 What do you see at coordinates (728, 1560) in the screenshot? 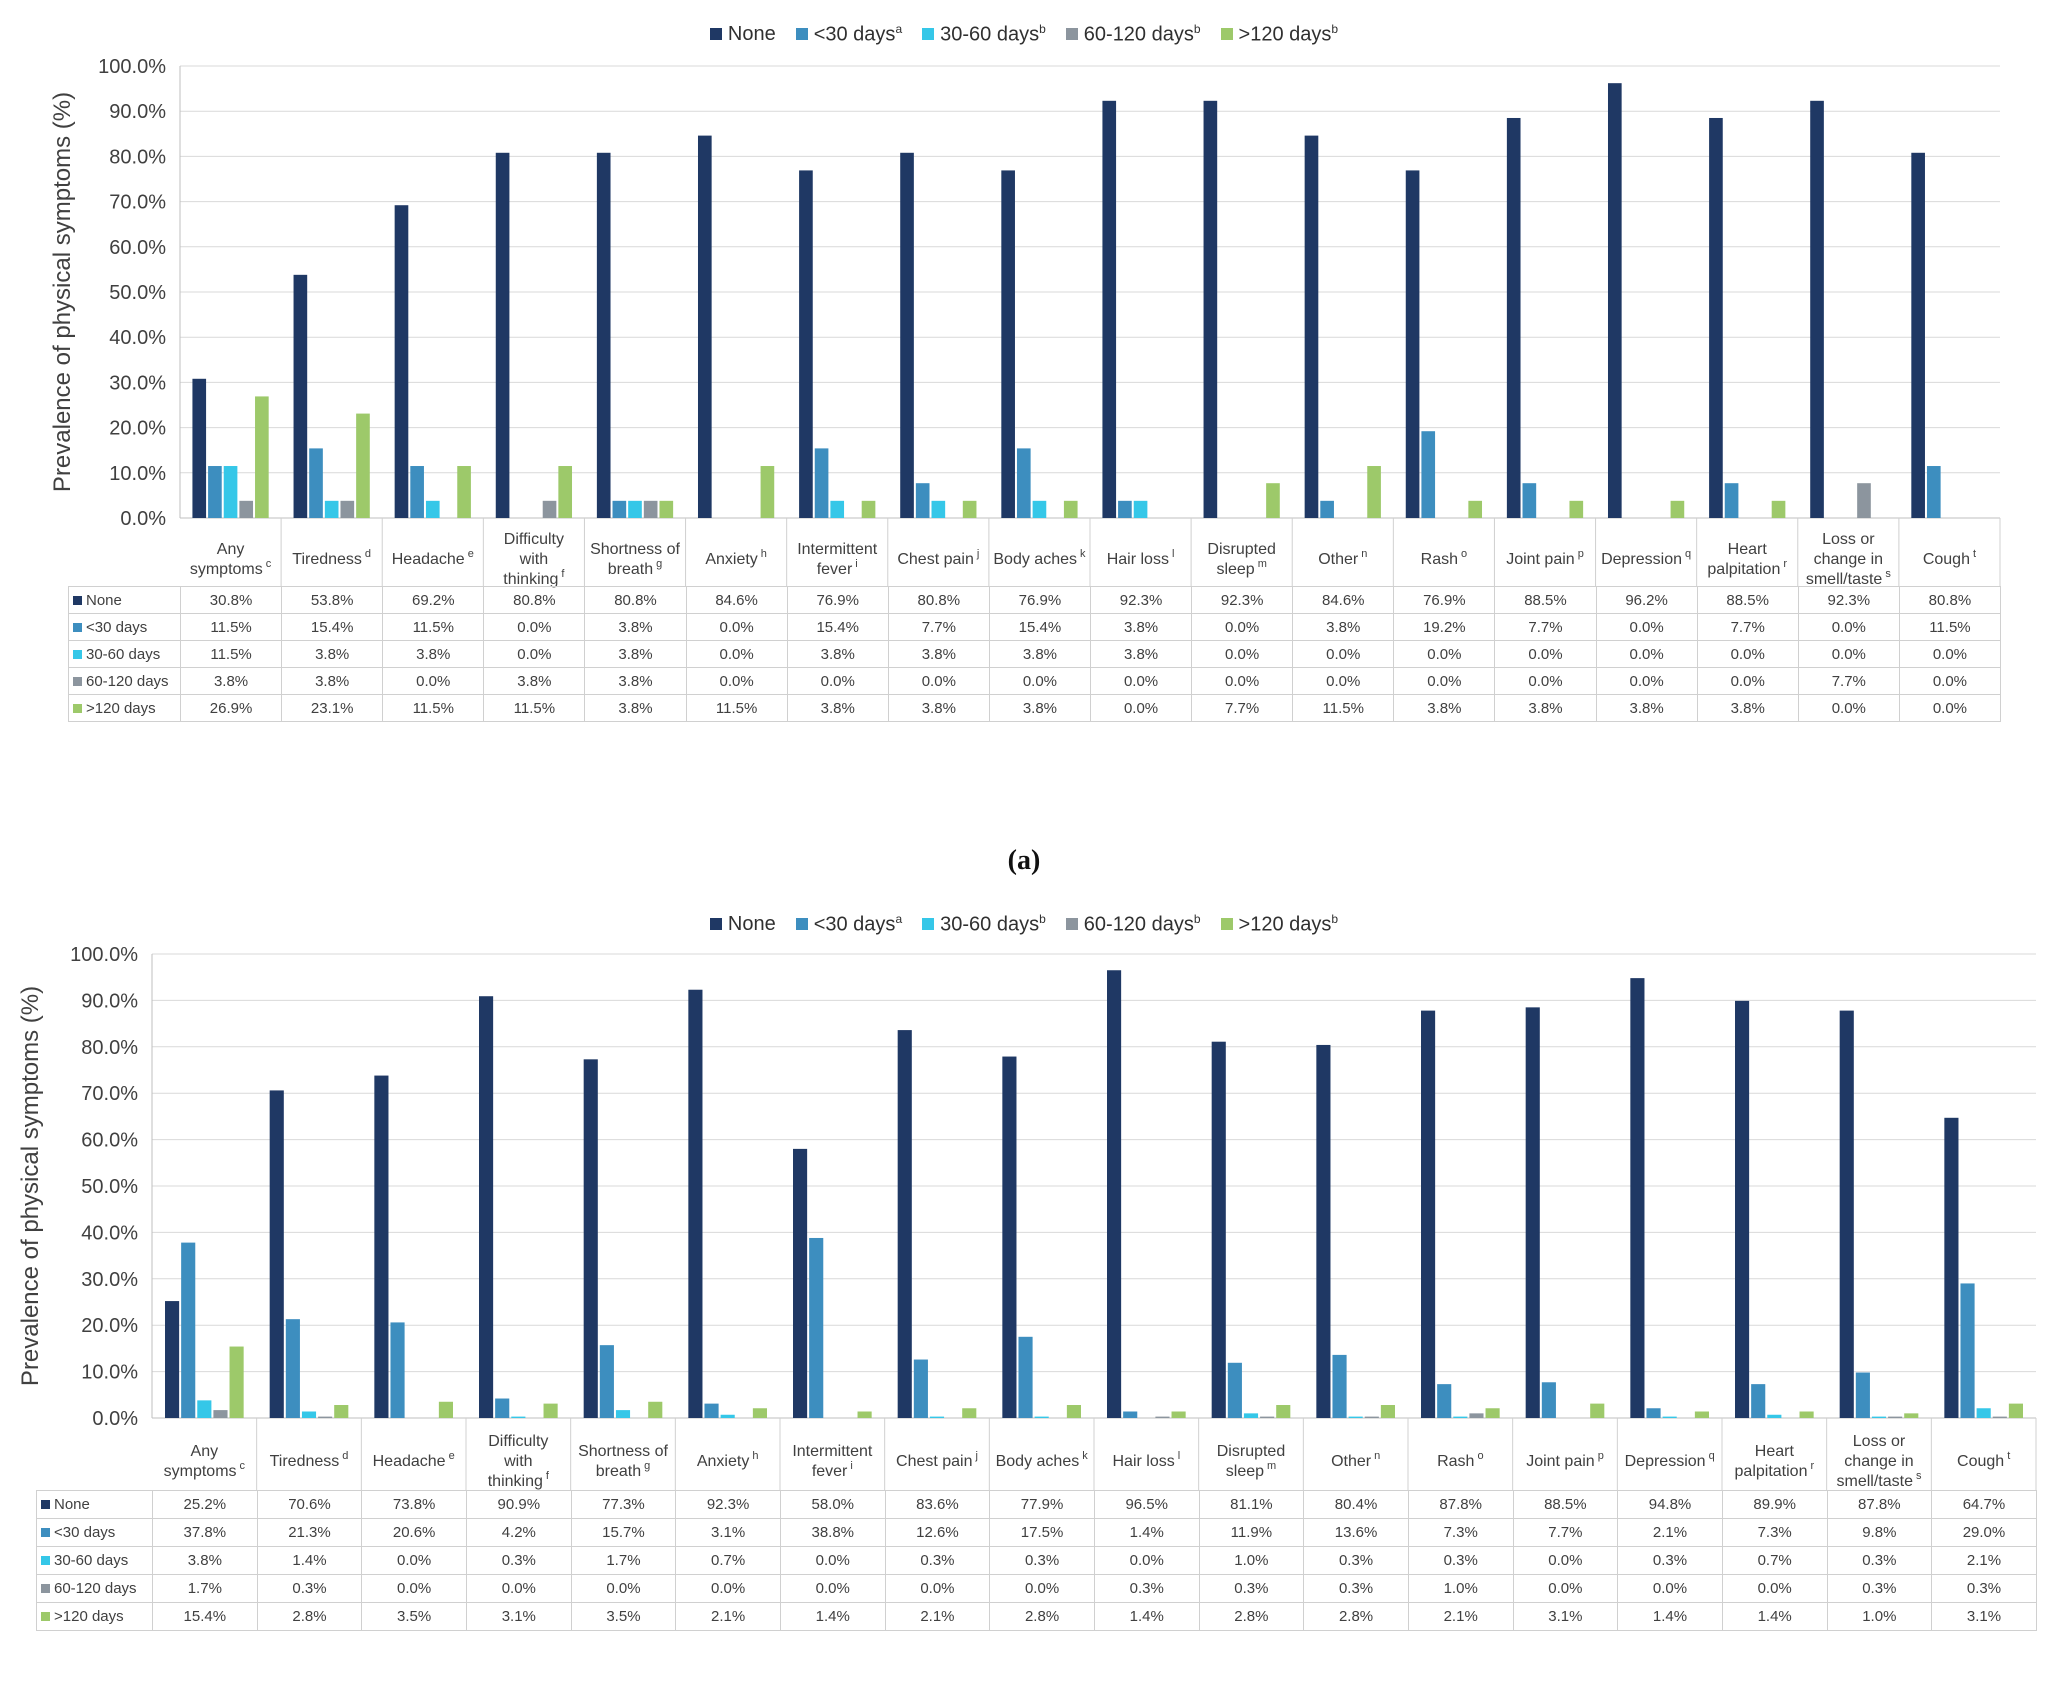
I see `table-cell: 0.7%` at bounding box center [728, 1560].